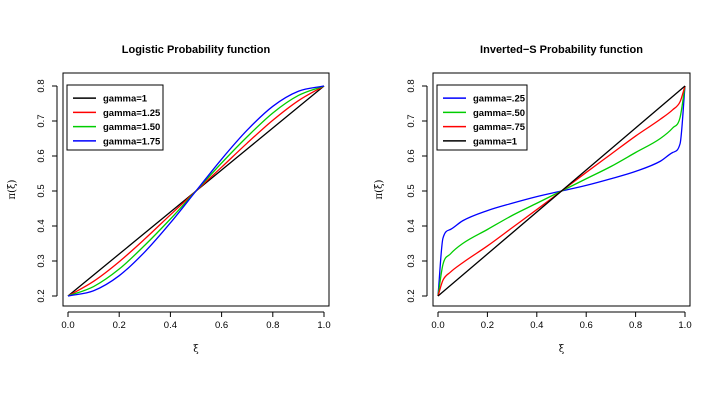 The image size is (701, 405). What do you see at coordinates (495, 141) in the screenshot?
I see `panel-inverted-s-legend-label: gamma=1` at bounding box center [495, 141].